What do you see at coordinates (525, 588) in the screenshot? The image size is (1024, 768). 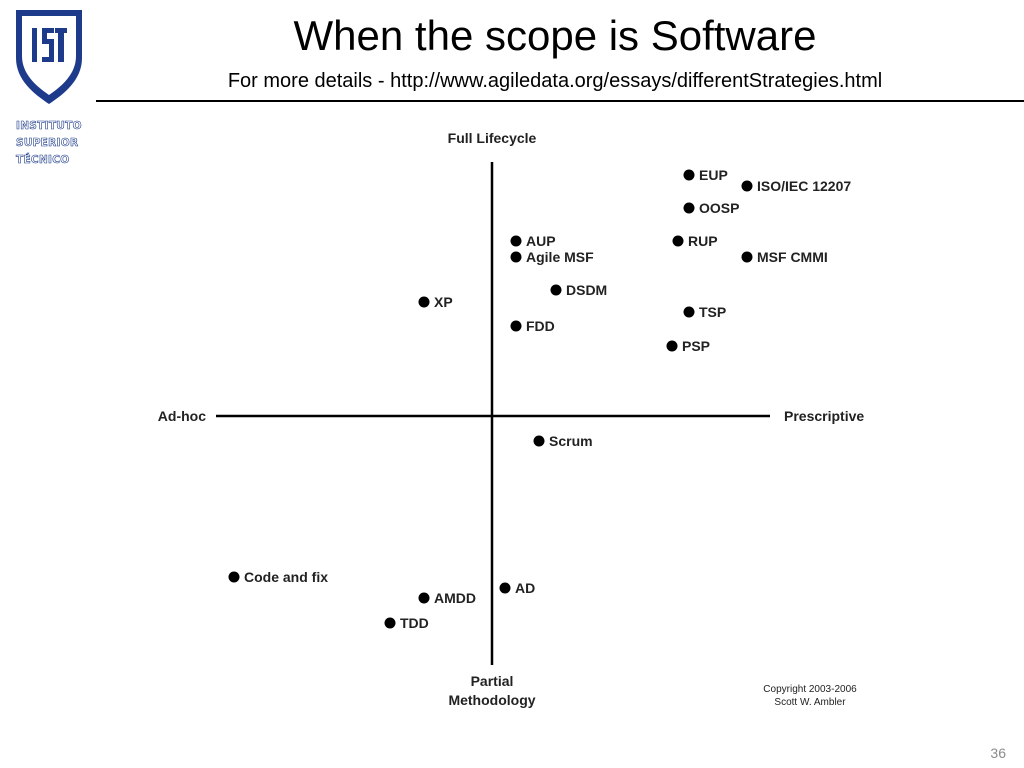 I see `method-label-ad: AD` at bounding box center [525, 588].